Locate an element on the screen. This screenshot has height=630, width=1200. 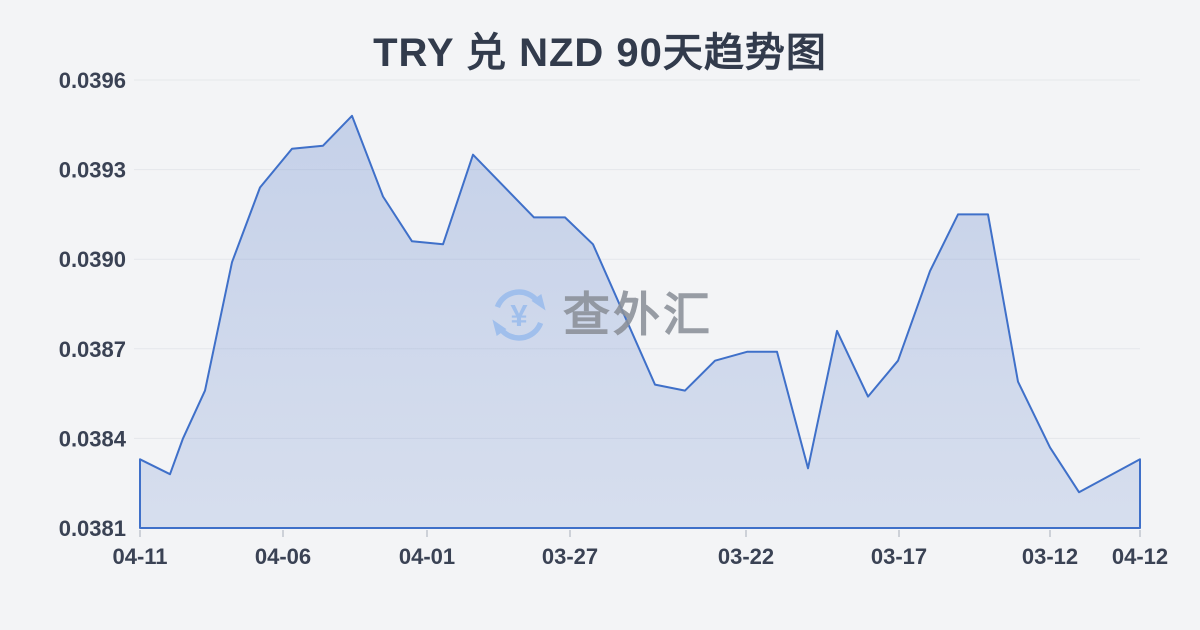
y-axis-label: 0.0396 is located at coordinates (92, 80).